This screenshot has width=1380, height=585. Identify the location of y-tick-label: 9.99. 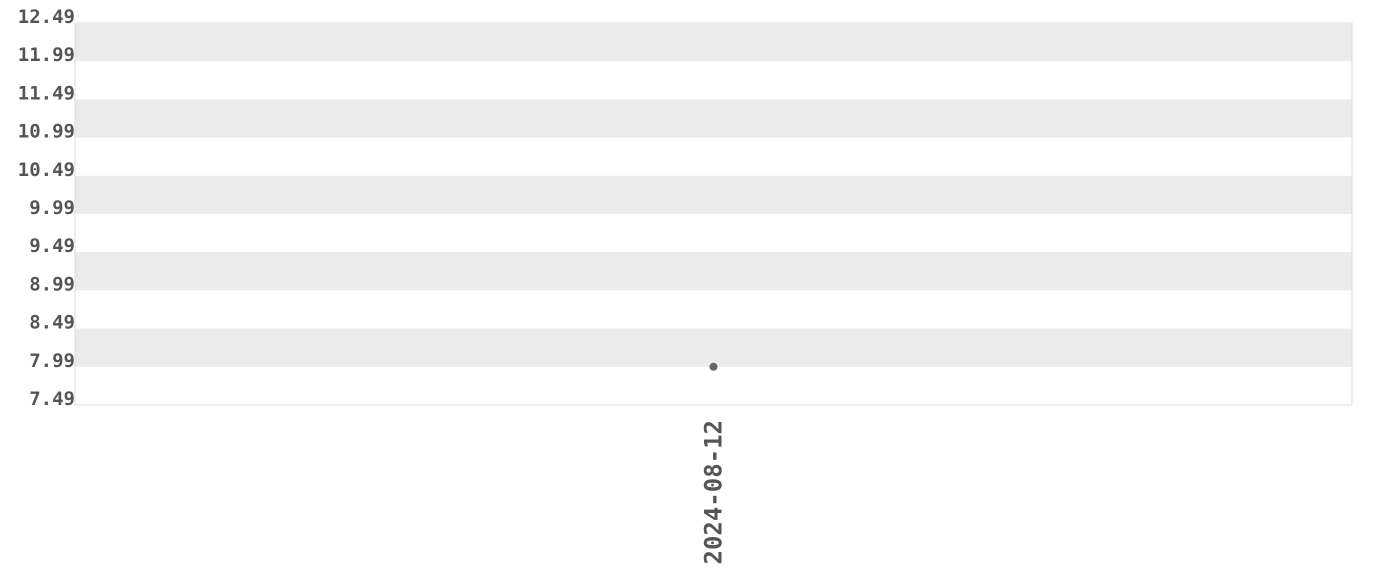
(52, 208).